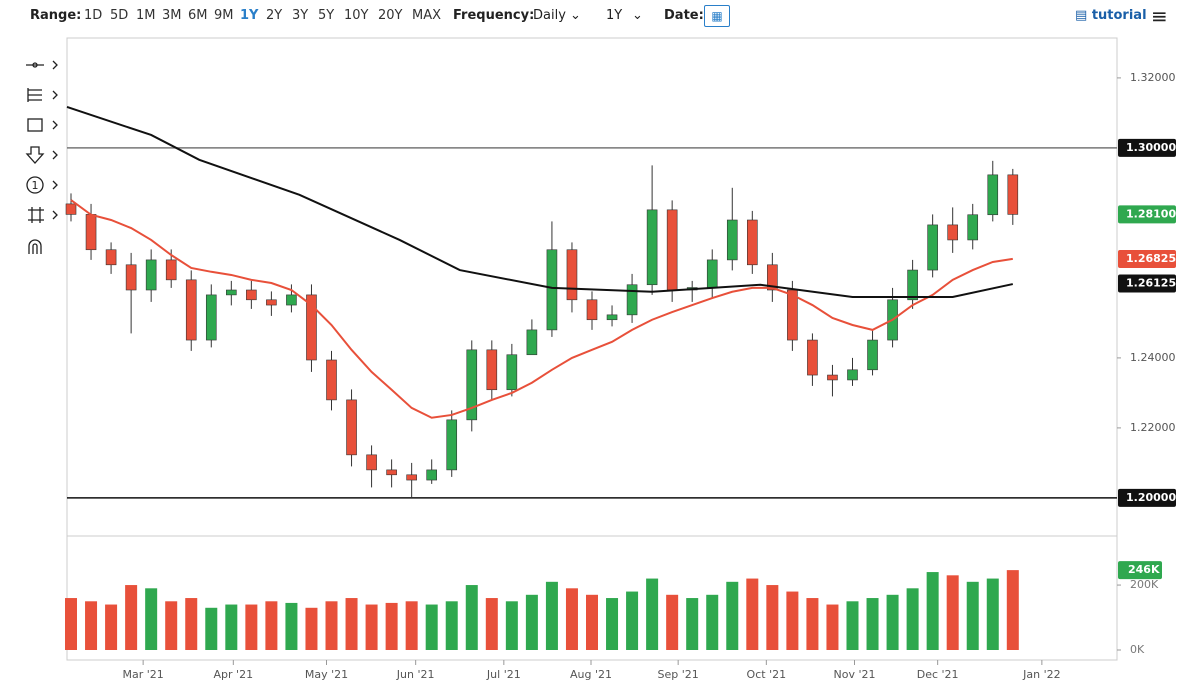 The height and width of the screenshot is (689, 1181). What do you see at coordinates (1153, 427) in the screenshot?
I see `y-tick-label: 1.22000` at bounding box center [1153, 427].